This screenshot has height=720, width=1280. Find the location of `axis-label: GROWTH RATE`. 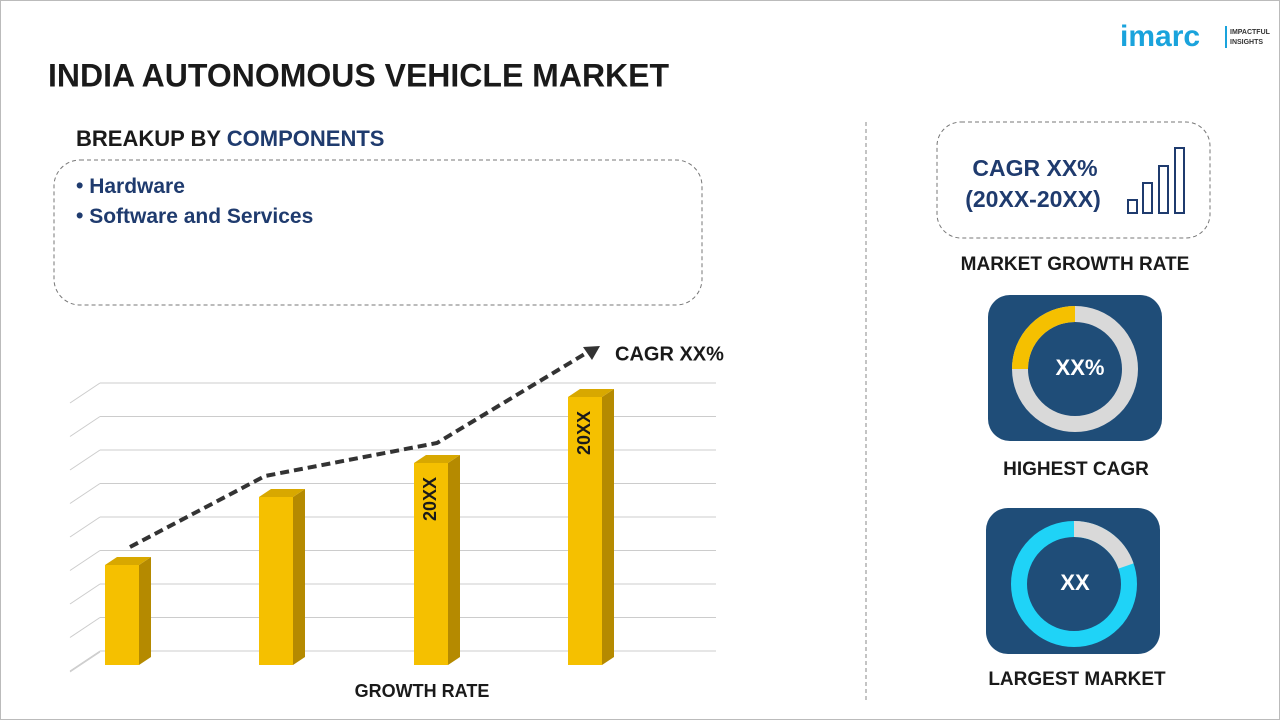

axis-label: GROWTH RATE is located at coordinates (422, 691).